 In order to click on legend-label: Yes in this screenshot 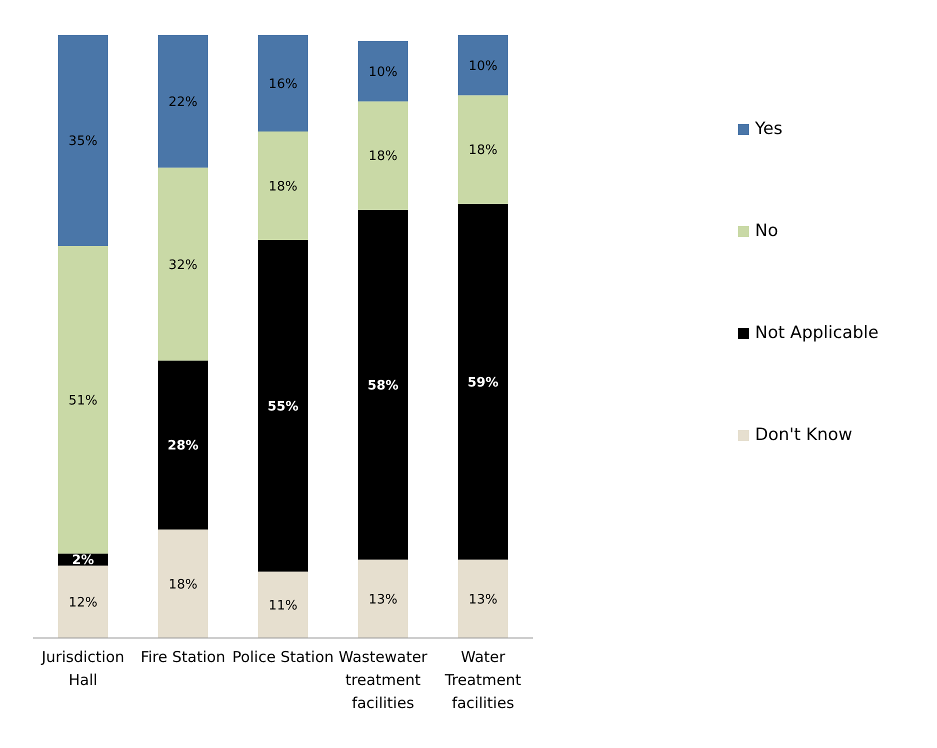, I will do `click(768, 129)`.